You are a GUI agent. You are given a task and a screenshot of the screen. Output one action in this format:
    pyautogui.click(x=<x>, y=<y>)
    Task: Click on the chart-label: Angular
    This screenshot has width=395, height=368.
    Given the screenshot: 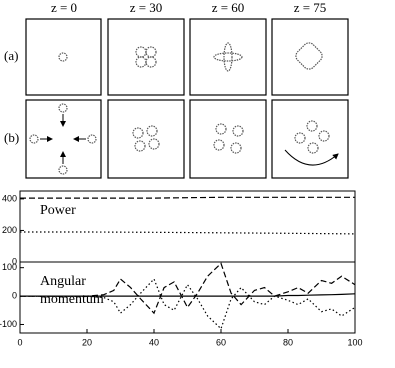 What is the action you would take?
    pyautogui.click(x=63, y=281)
    